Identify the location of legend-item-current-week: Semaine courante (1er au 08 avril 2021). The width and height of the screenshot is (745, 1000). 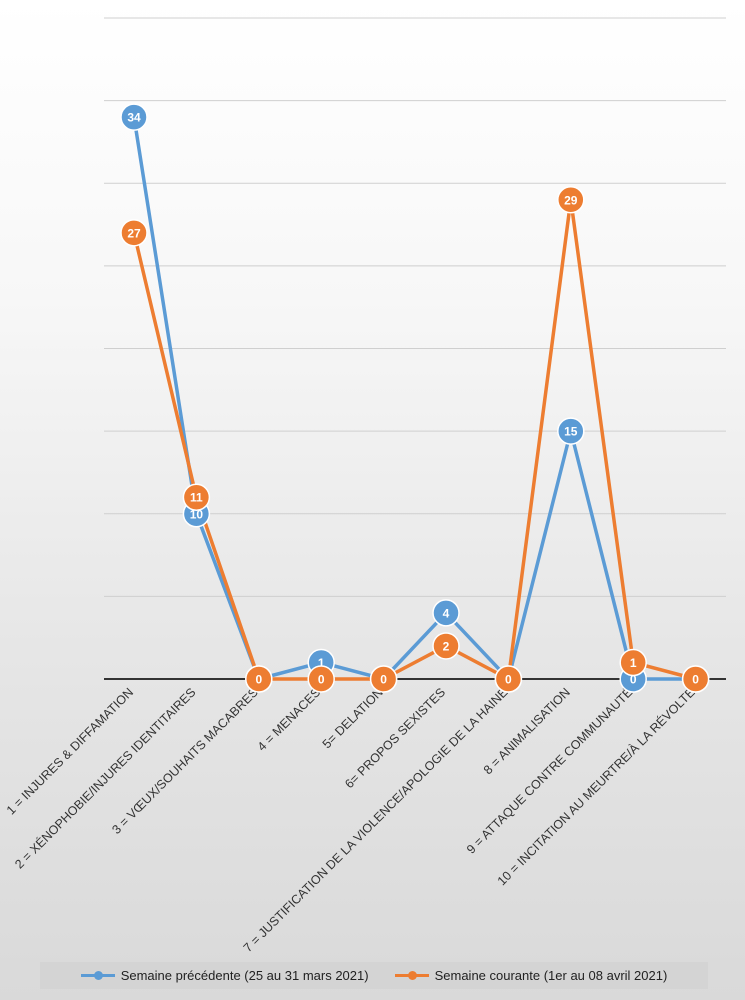
(531, 975).